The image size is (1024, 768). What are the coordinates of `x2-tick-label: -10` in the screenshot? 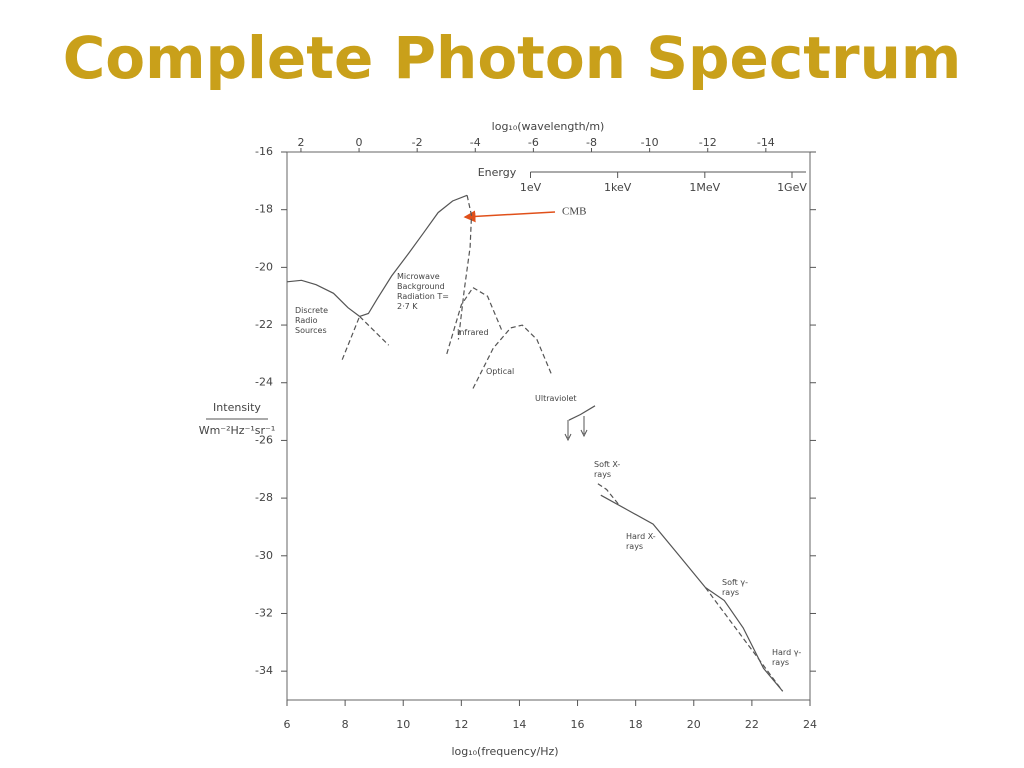 It's located at (650, 142).